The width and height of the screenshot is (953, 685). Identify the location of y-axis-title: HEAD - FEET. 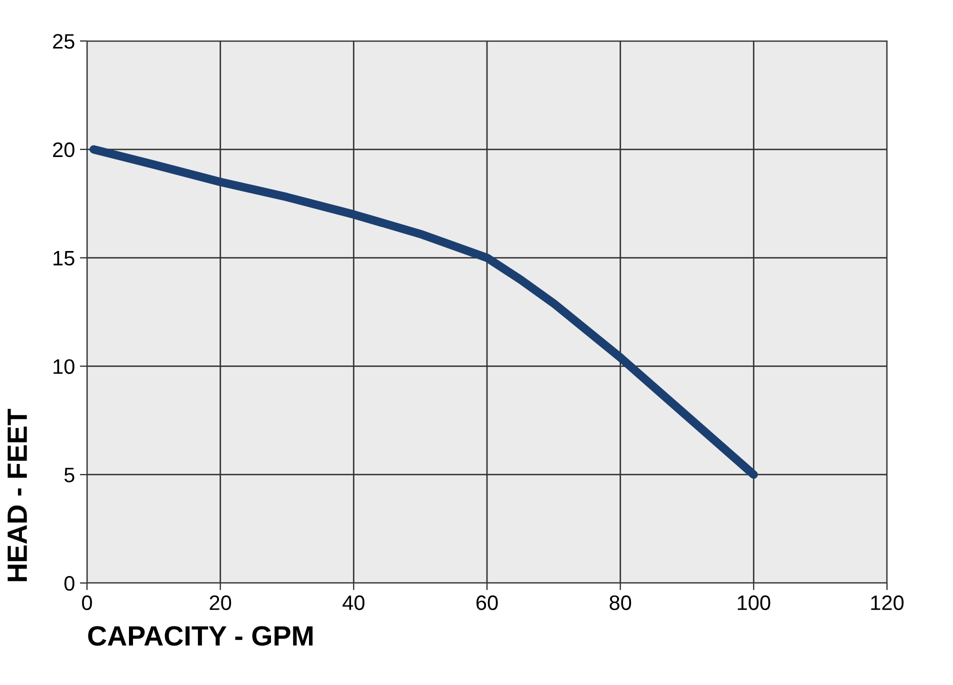
(17, 495).